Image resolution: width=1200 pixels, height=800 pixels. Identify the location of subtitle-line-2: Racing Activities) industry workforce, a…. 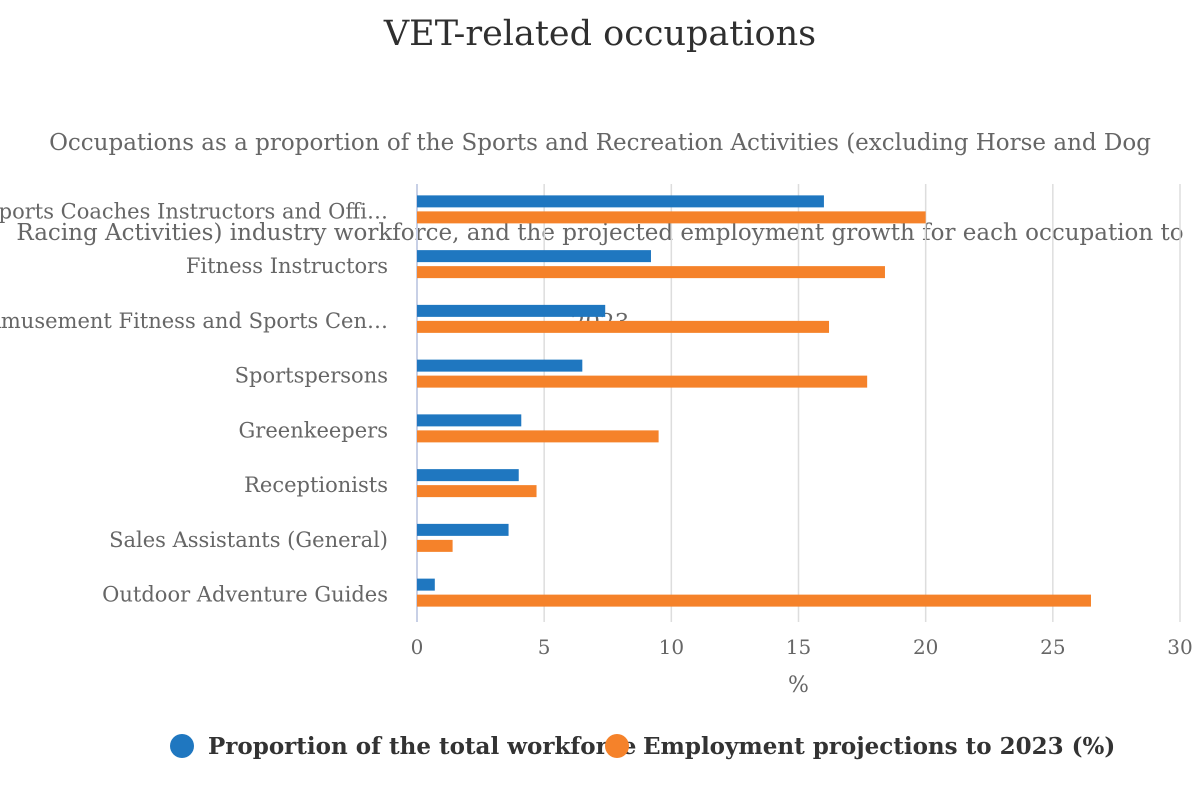
(600, 233).